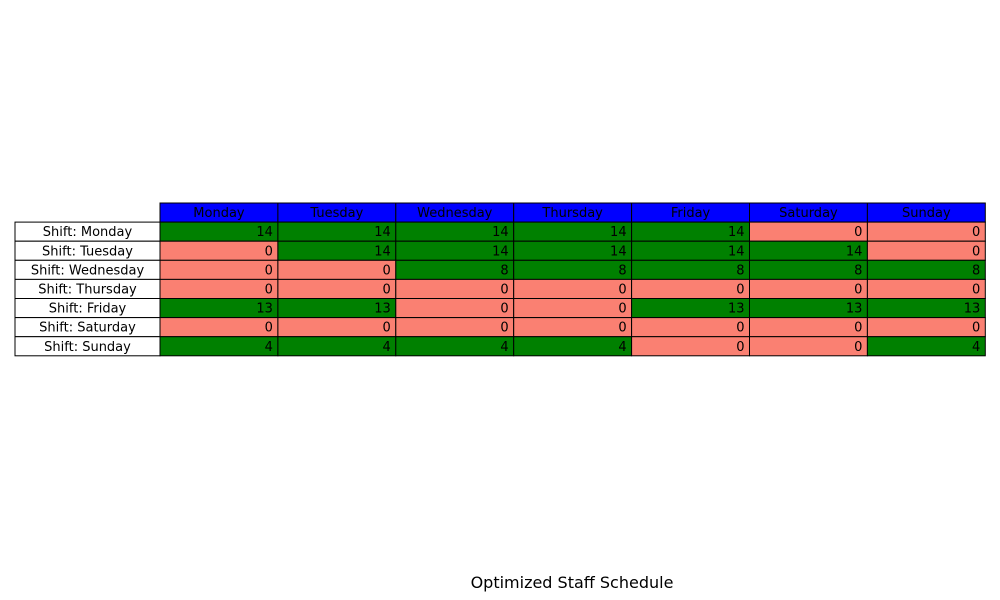 This screenshot has height=600, width=1000. Describe the element at coordinates (387, 347) in the screenshot. I see `cell-value-sunday-tuesday: 4` at that location.